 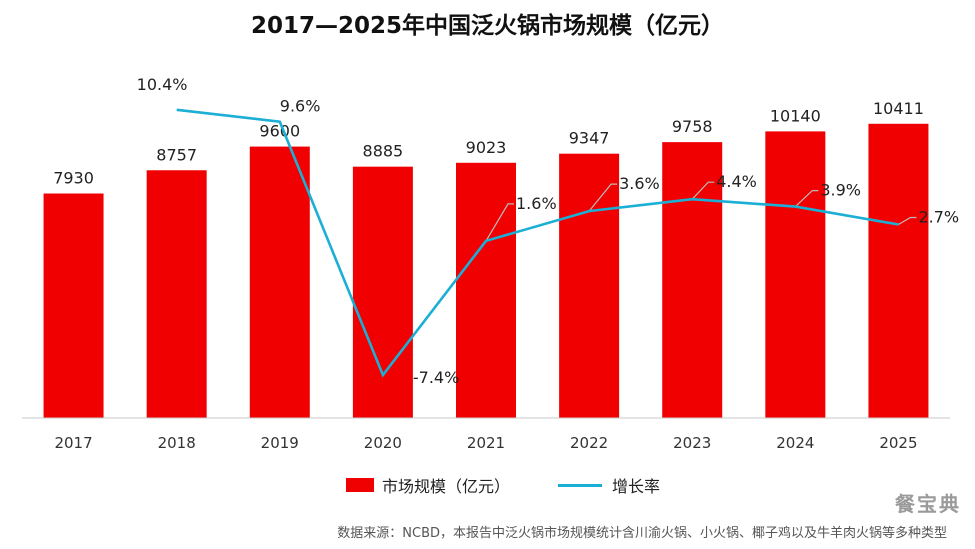 What do you see at coordinates (486, 147) in the screenshot?
I see `bar-value-label-2021: 9023` at bounding box center [486, 147].